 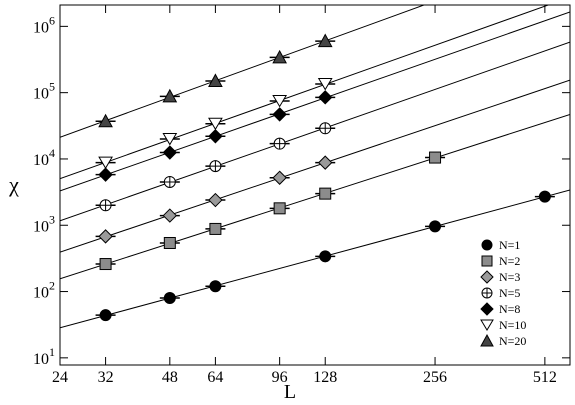 I want to click on y-tick-label: 10⁴, so click(x=44, y=157).